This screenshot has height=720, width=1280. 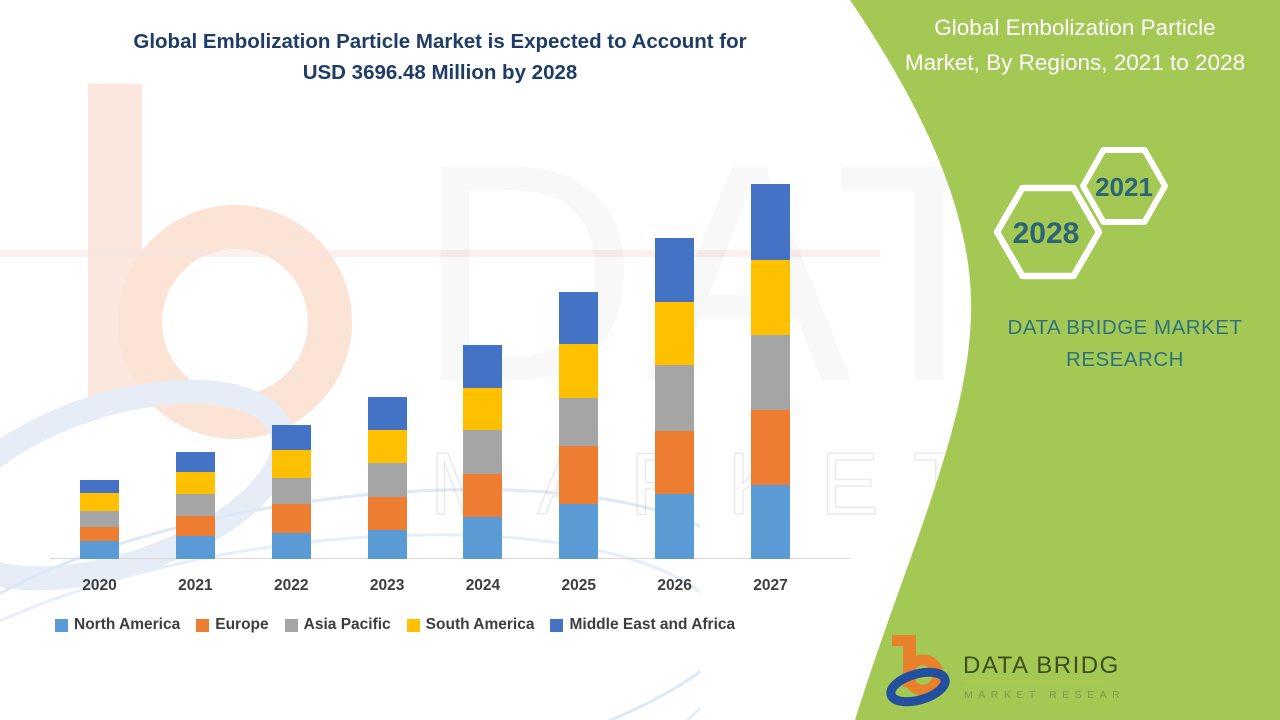 I want to click on x-axis-label-2025: 2025, so click(x=579, y=585).